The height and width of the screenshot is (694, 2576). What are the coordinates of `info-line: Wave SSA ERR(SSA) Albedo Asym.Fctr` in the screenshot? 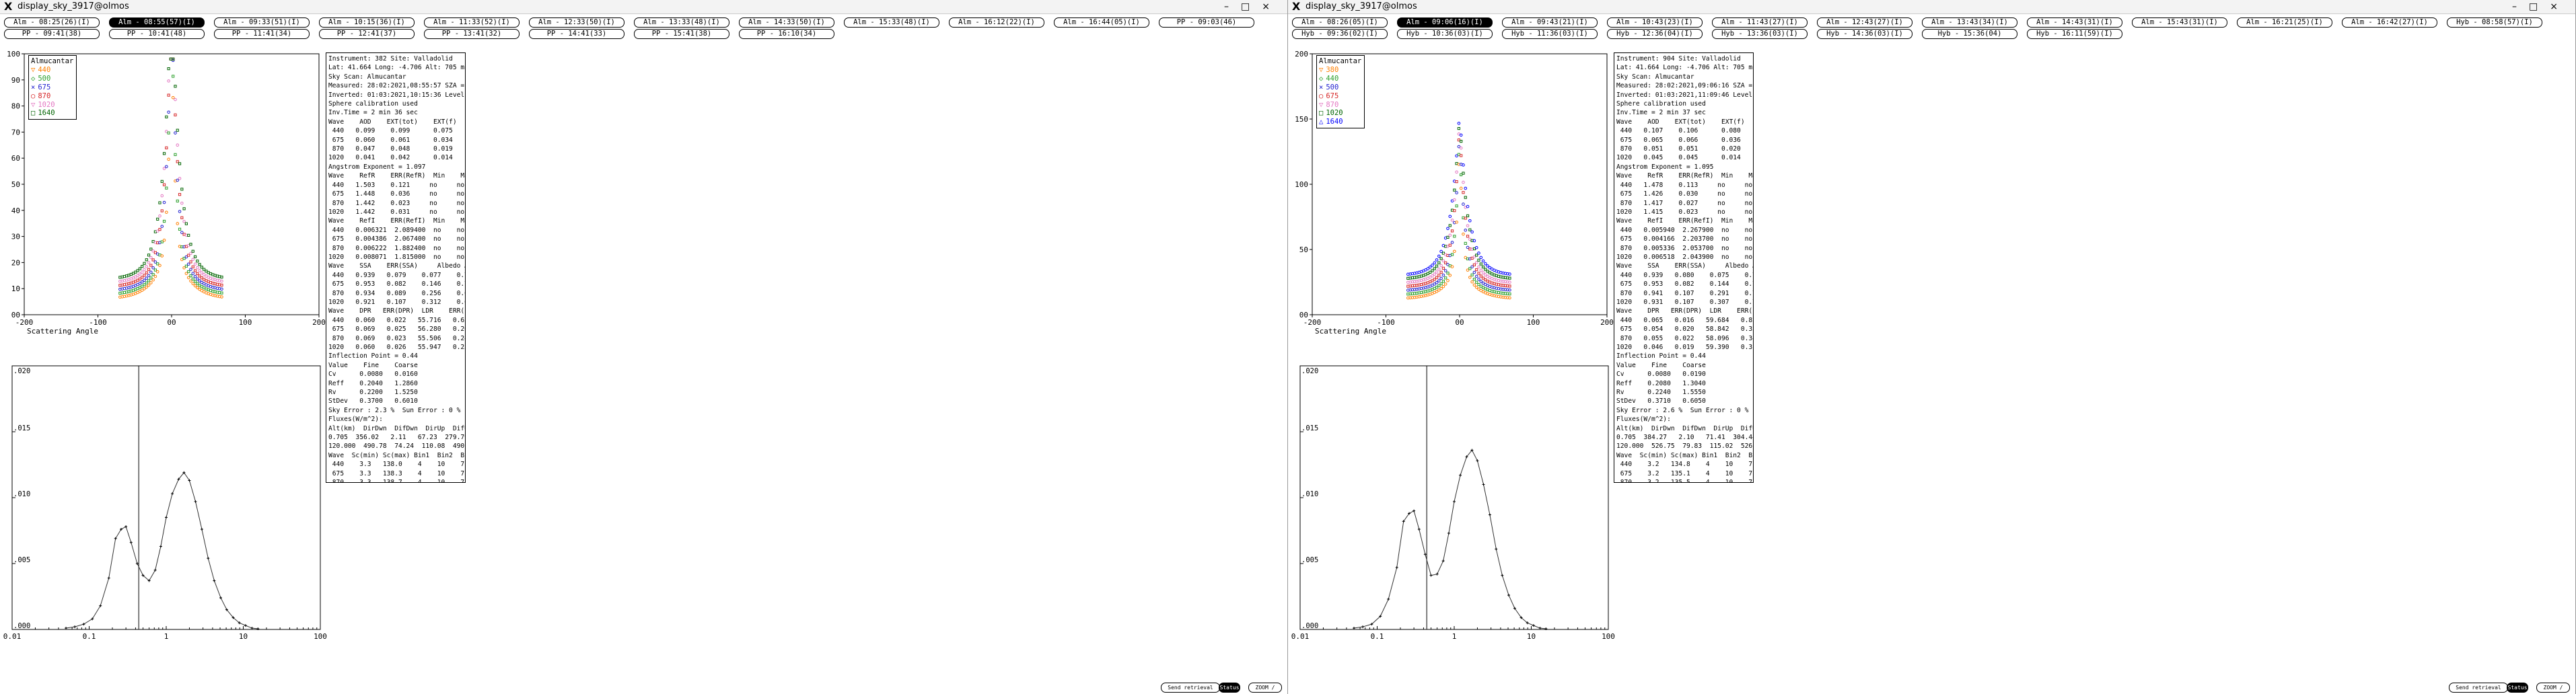 It's located at (396, 266).